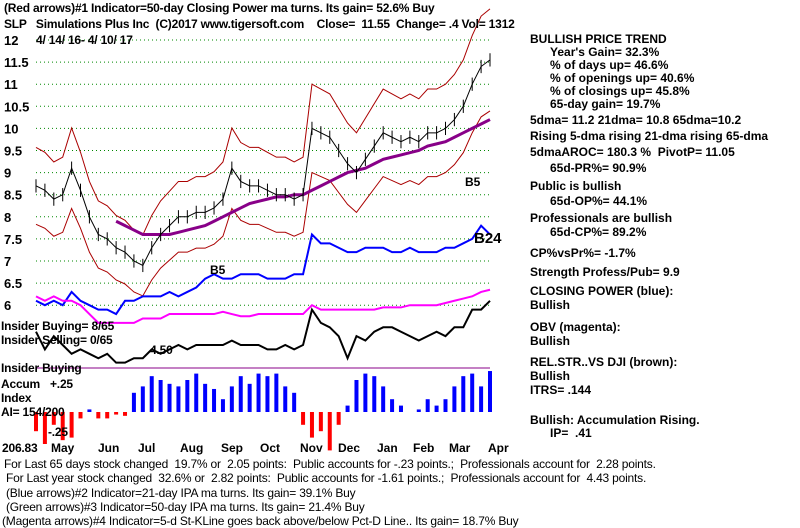 Image resolution: width=800 pixels, height=528 pixels. I want to click on month-label: Feb, so click(423, 448).